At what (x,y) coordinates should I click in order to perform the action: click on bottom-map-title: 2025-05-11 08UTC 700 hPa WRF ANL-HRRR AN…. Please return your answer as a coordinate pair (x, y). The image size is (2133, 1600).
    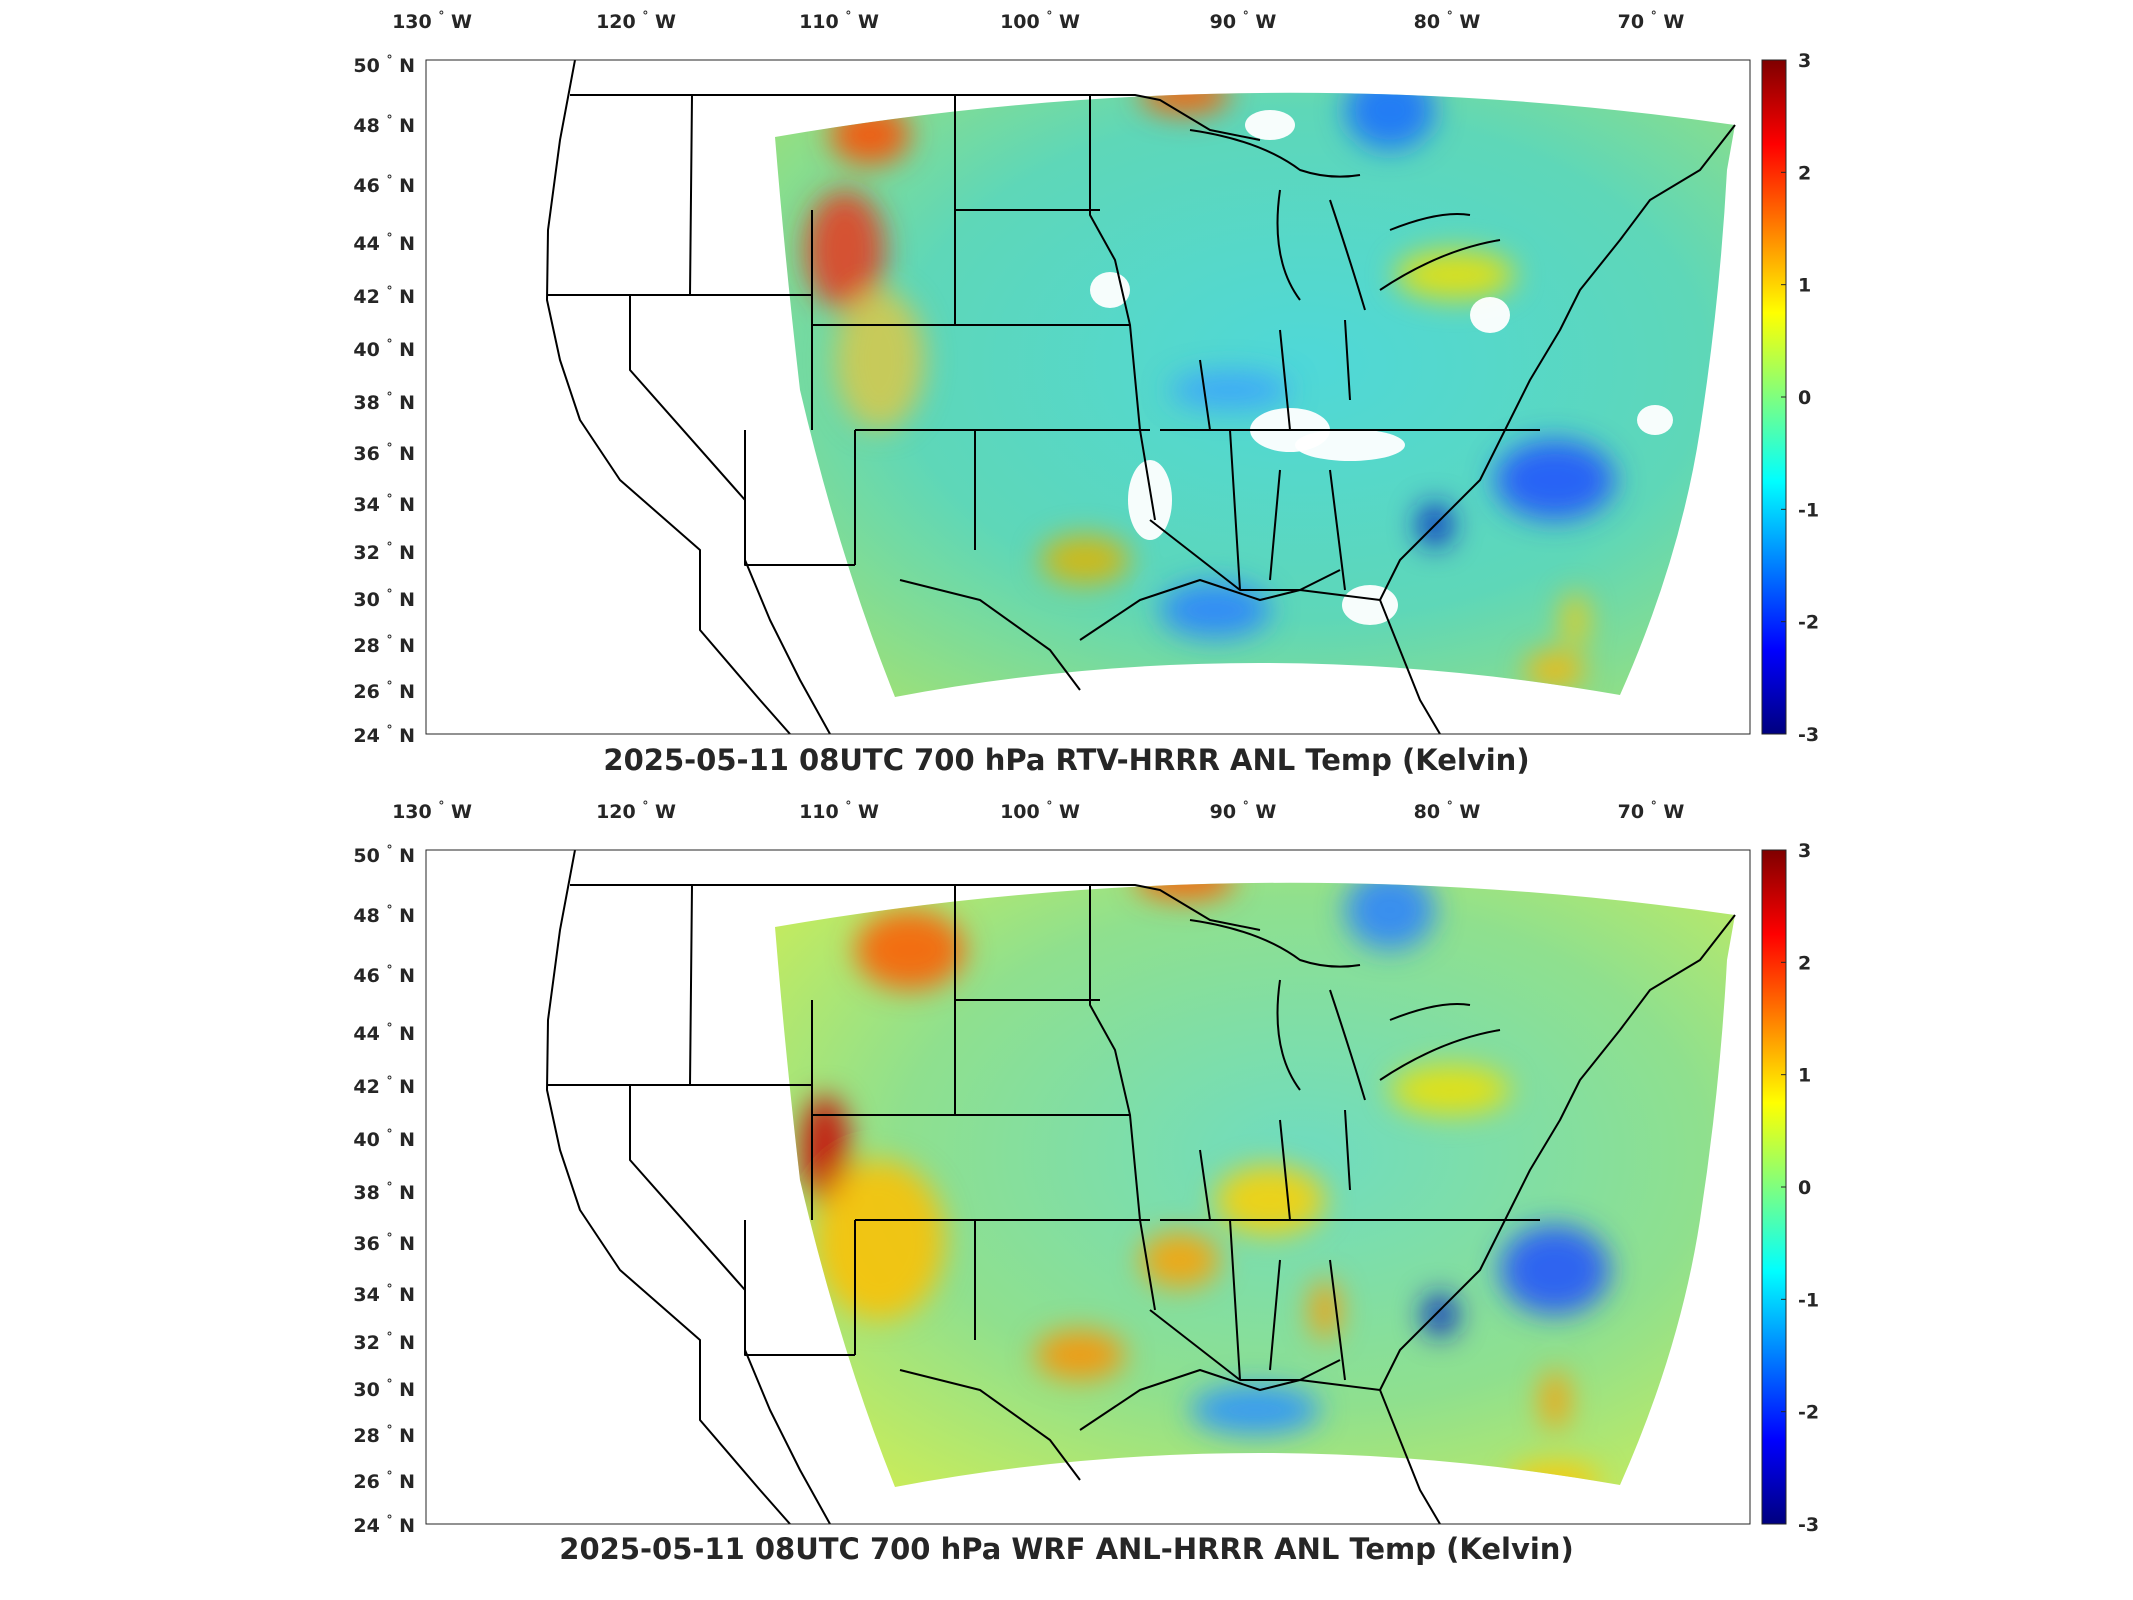
    Looking at the image, I should click on (1066, 1549).